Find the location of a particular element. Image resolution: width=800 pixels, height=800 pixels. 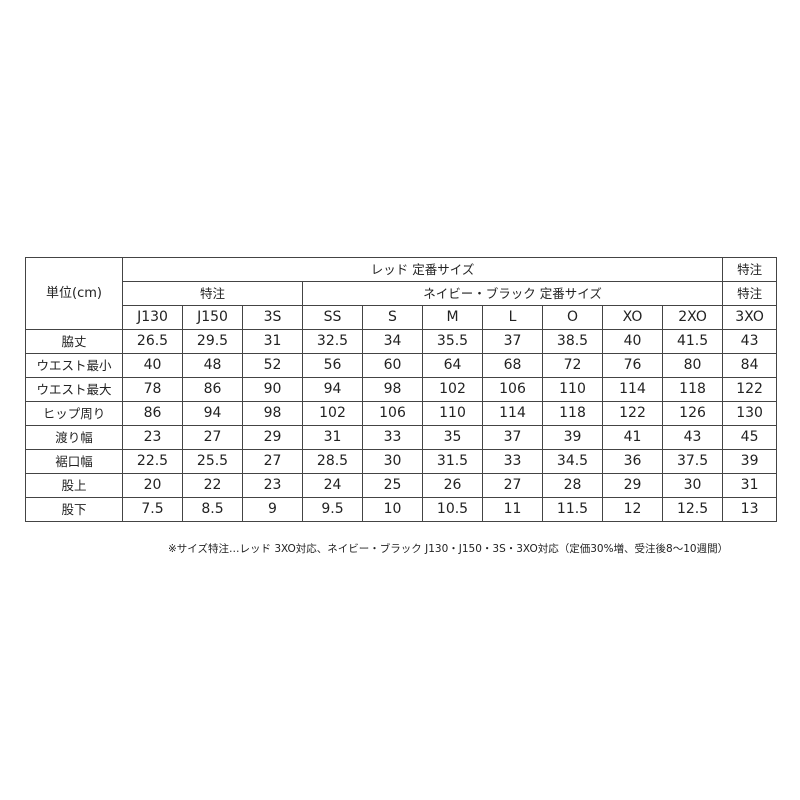

size-header-row: J130 J150 3S SS S M L O XO 2XO 3XO is located at coordinates (402, 317).